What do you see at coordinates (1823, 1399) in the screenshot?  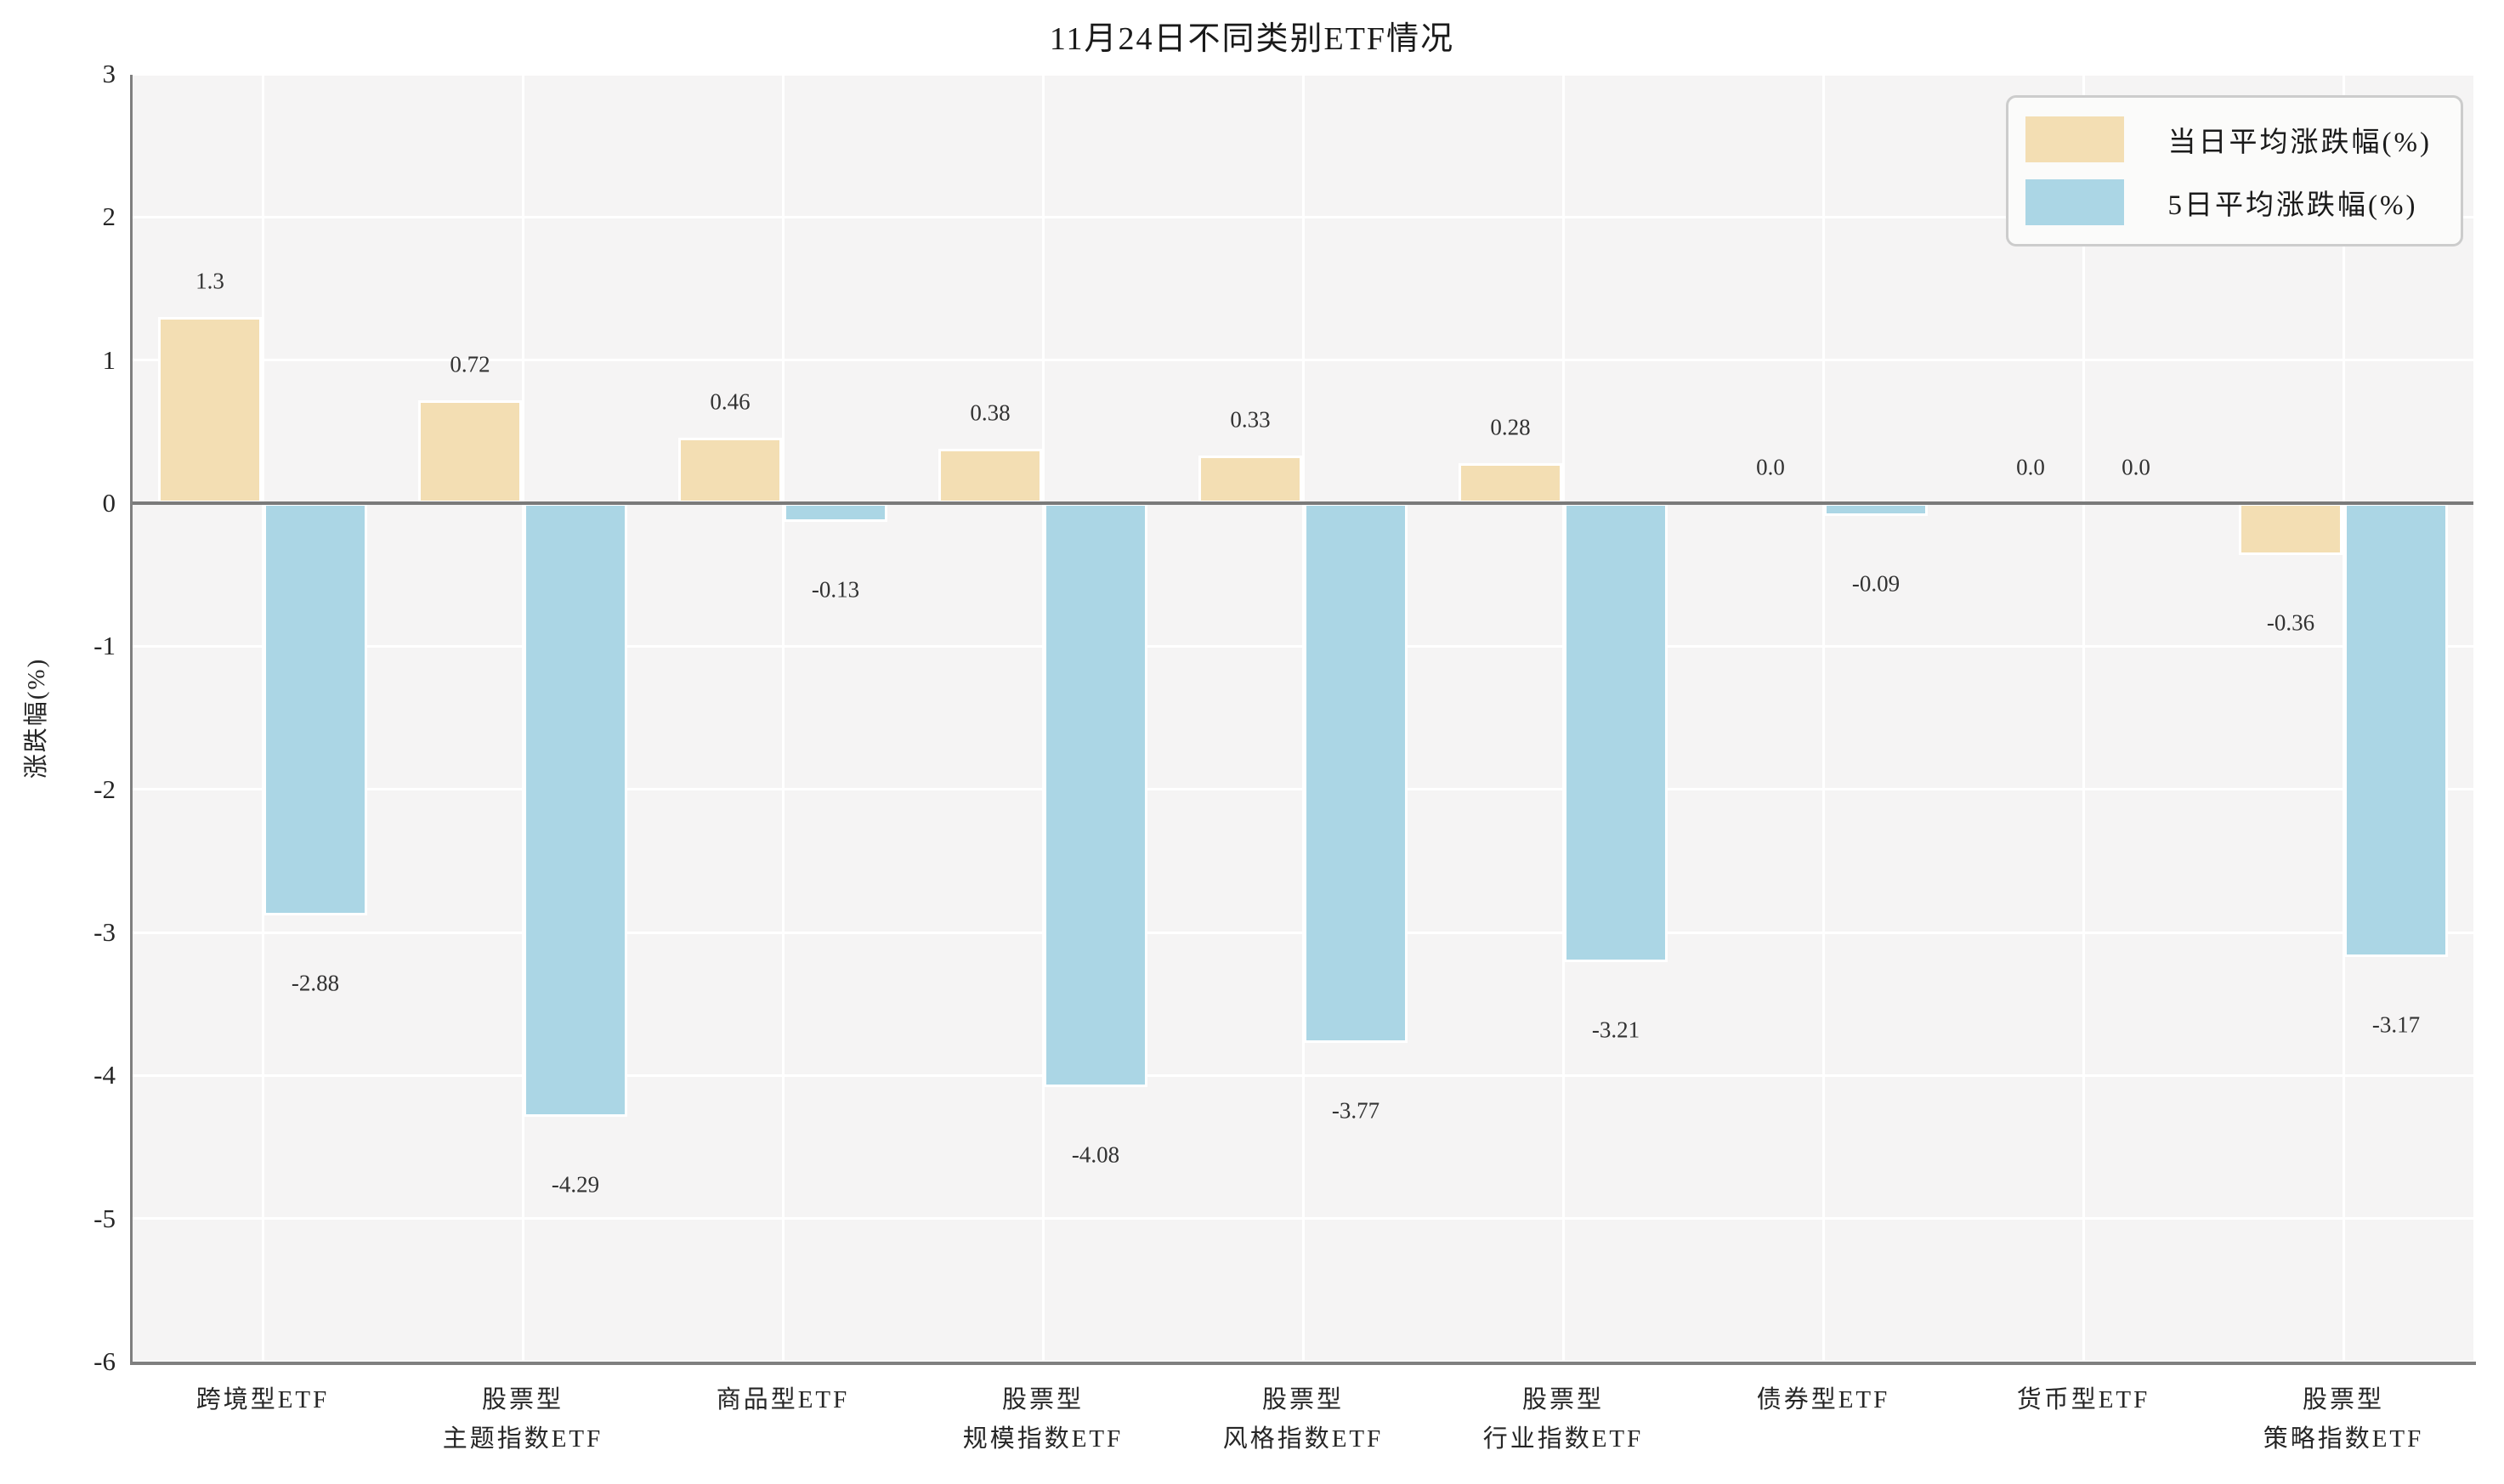 I see `x-tick-label: 债券型ETF` at bounding box center [1823, 1399].